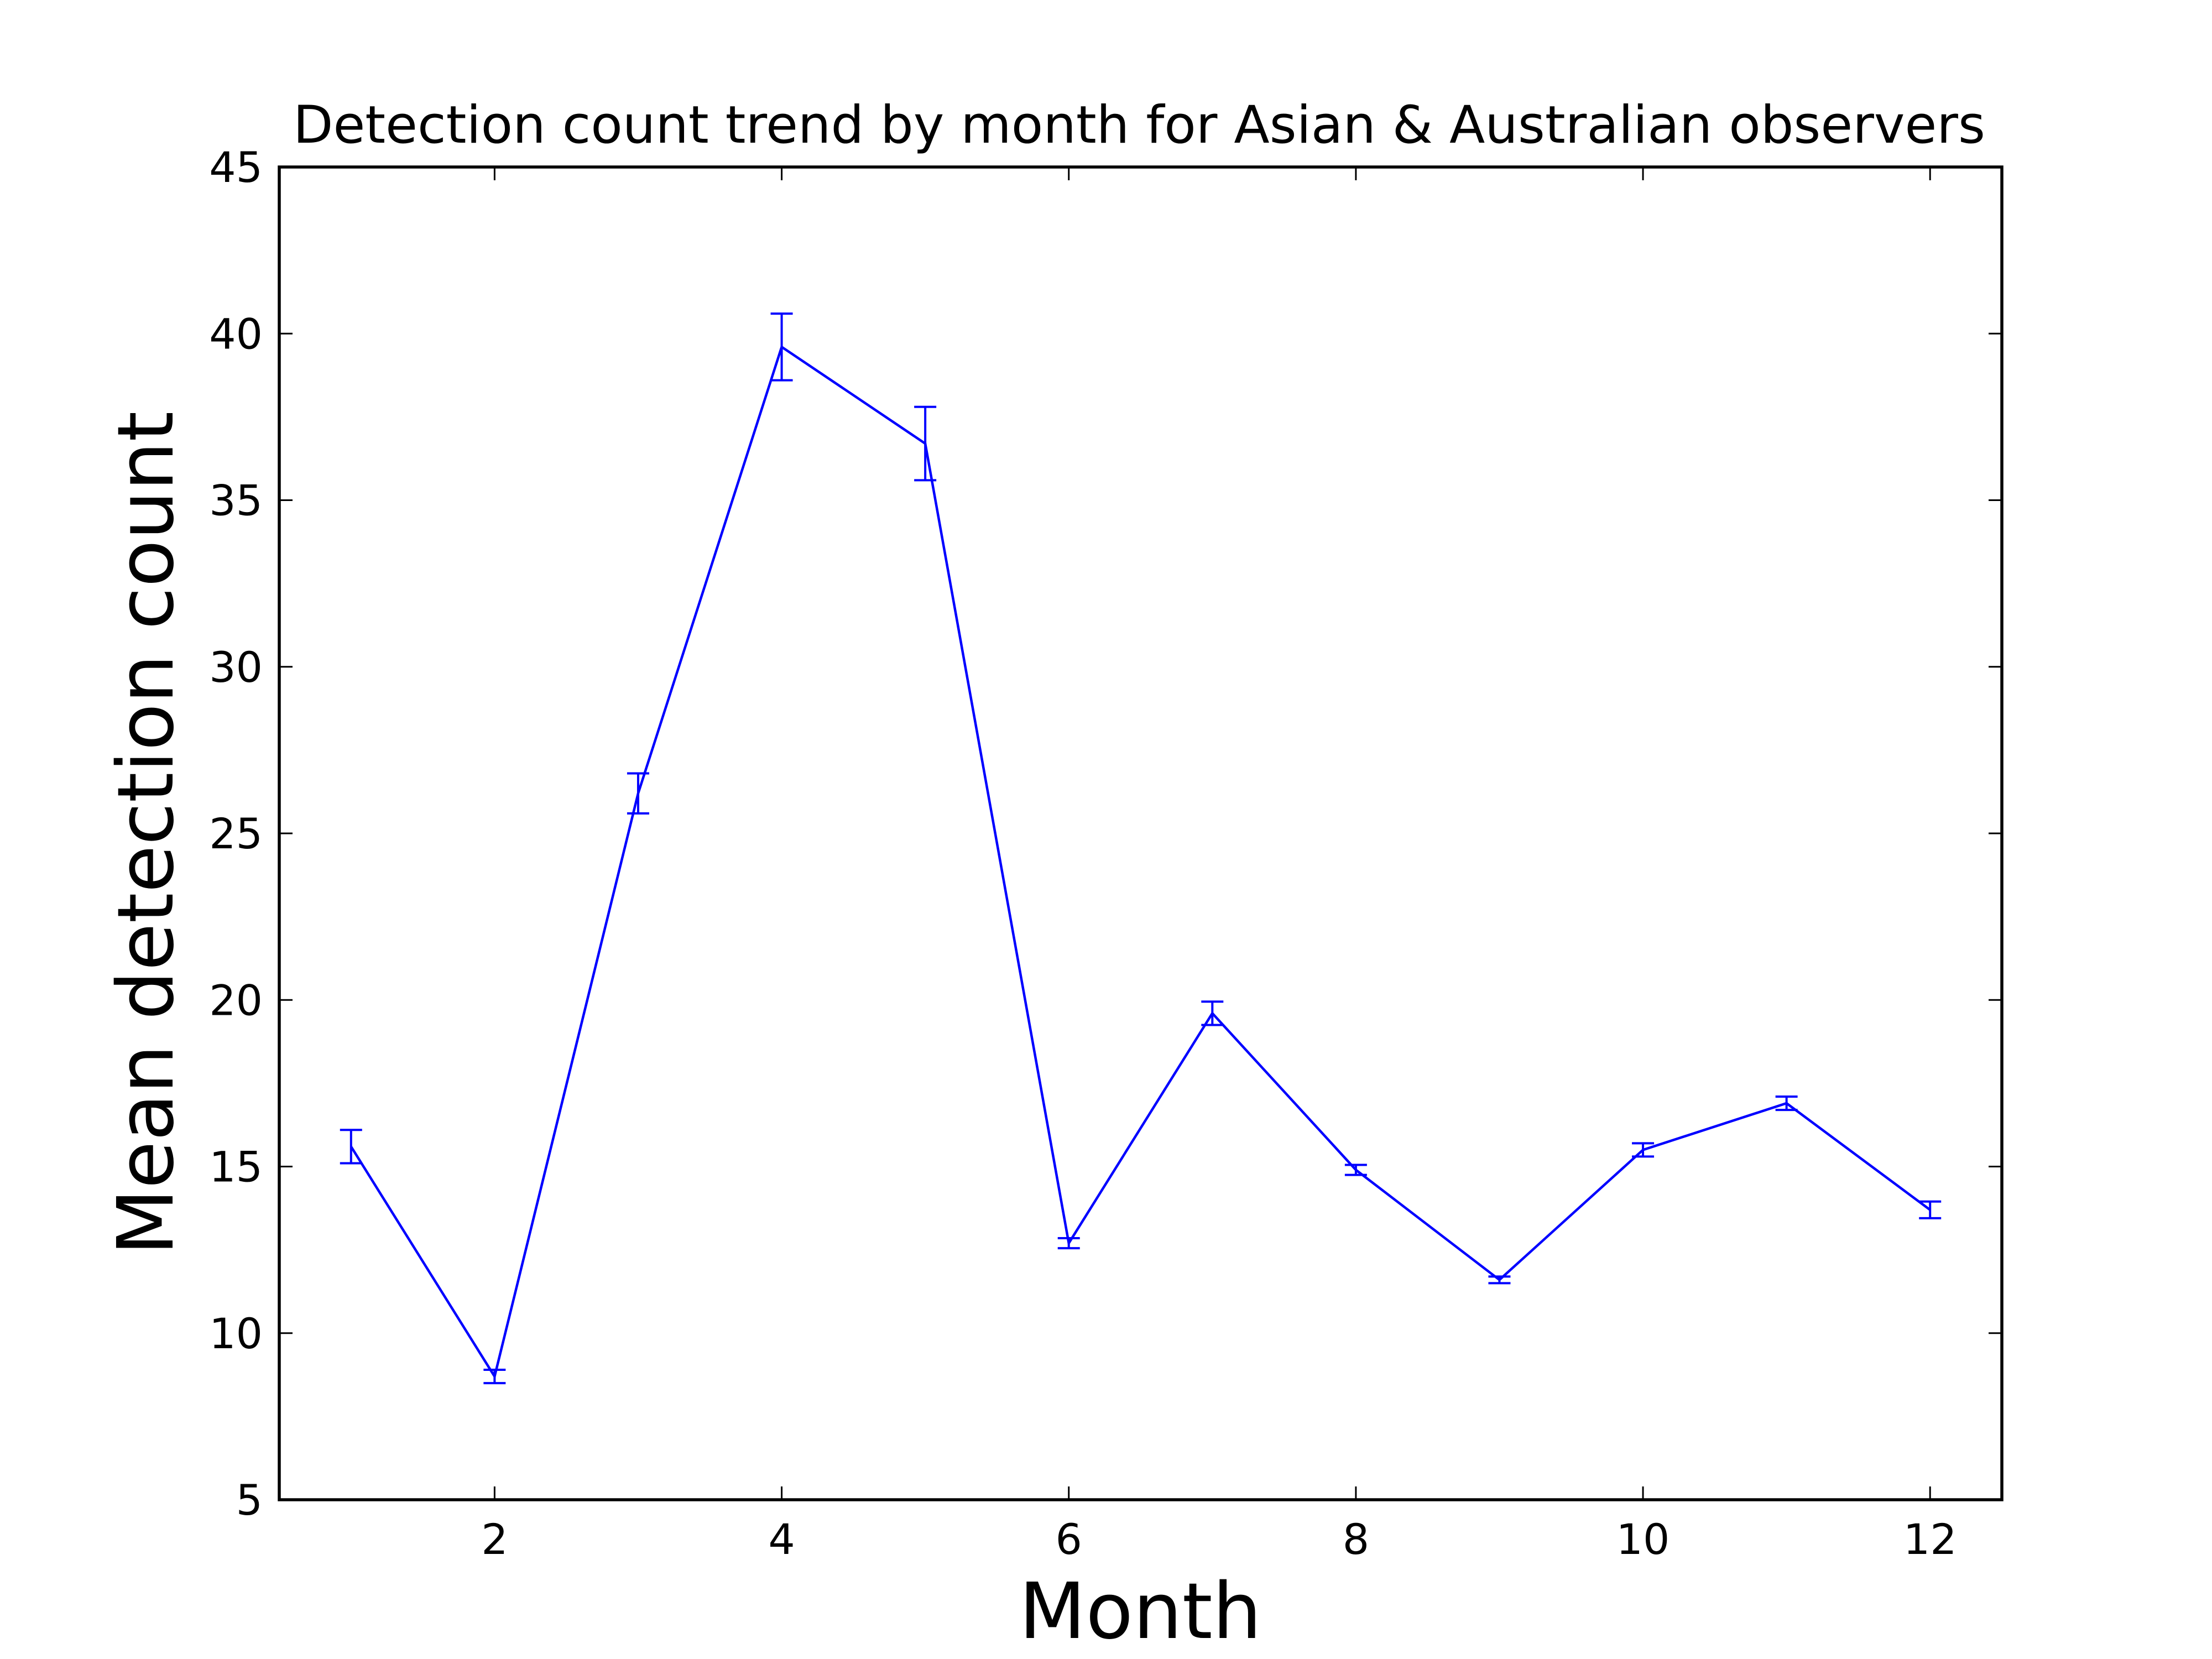 This screenshot has height=1659, width=2212. What do you see at coordinates (495, 1540) in the screenshot?
I see `x-tick-label: 2` at bounding box center [495, 1540].